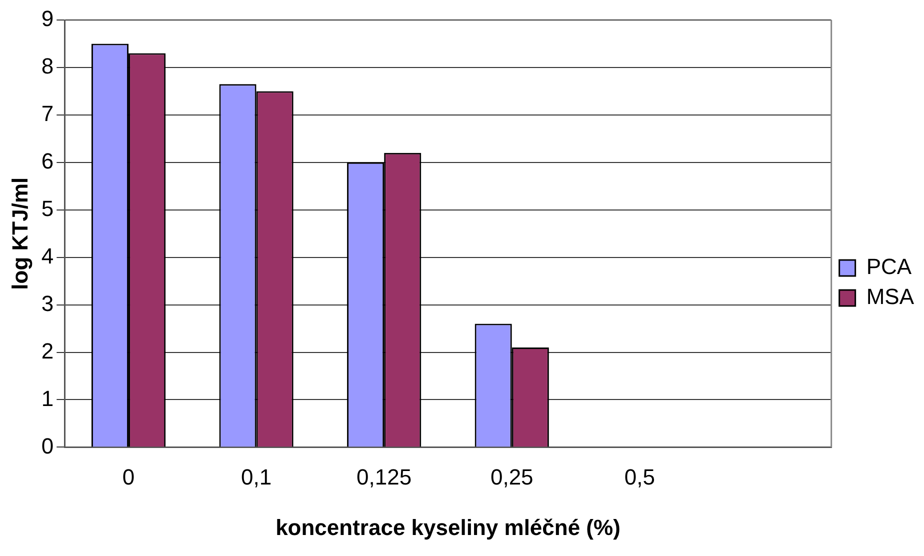  I want to click on y-axis-title: log KTJ/ml, so click(19, 233).